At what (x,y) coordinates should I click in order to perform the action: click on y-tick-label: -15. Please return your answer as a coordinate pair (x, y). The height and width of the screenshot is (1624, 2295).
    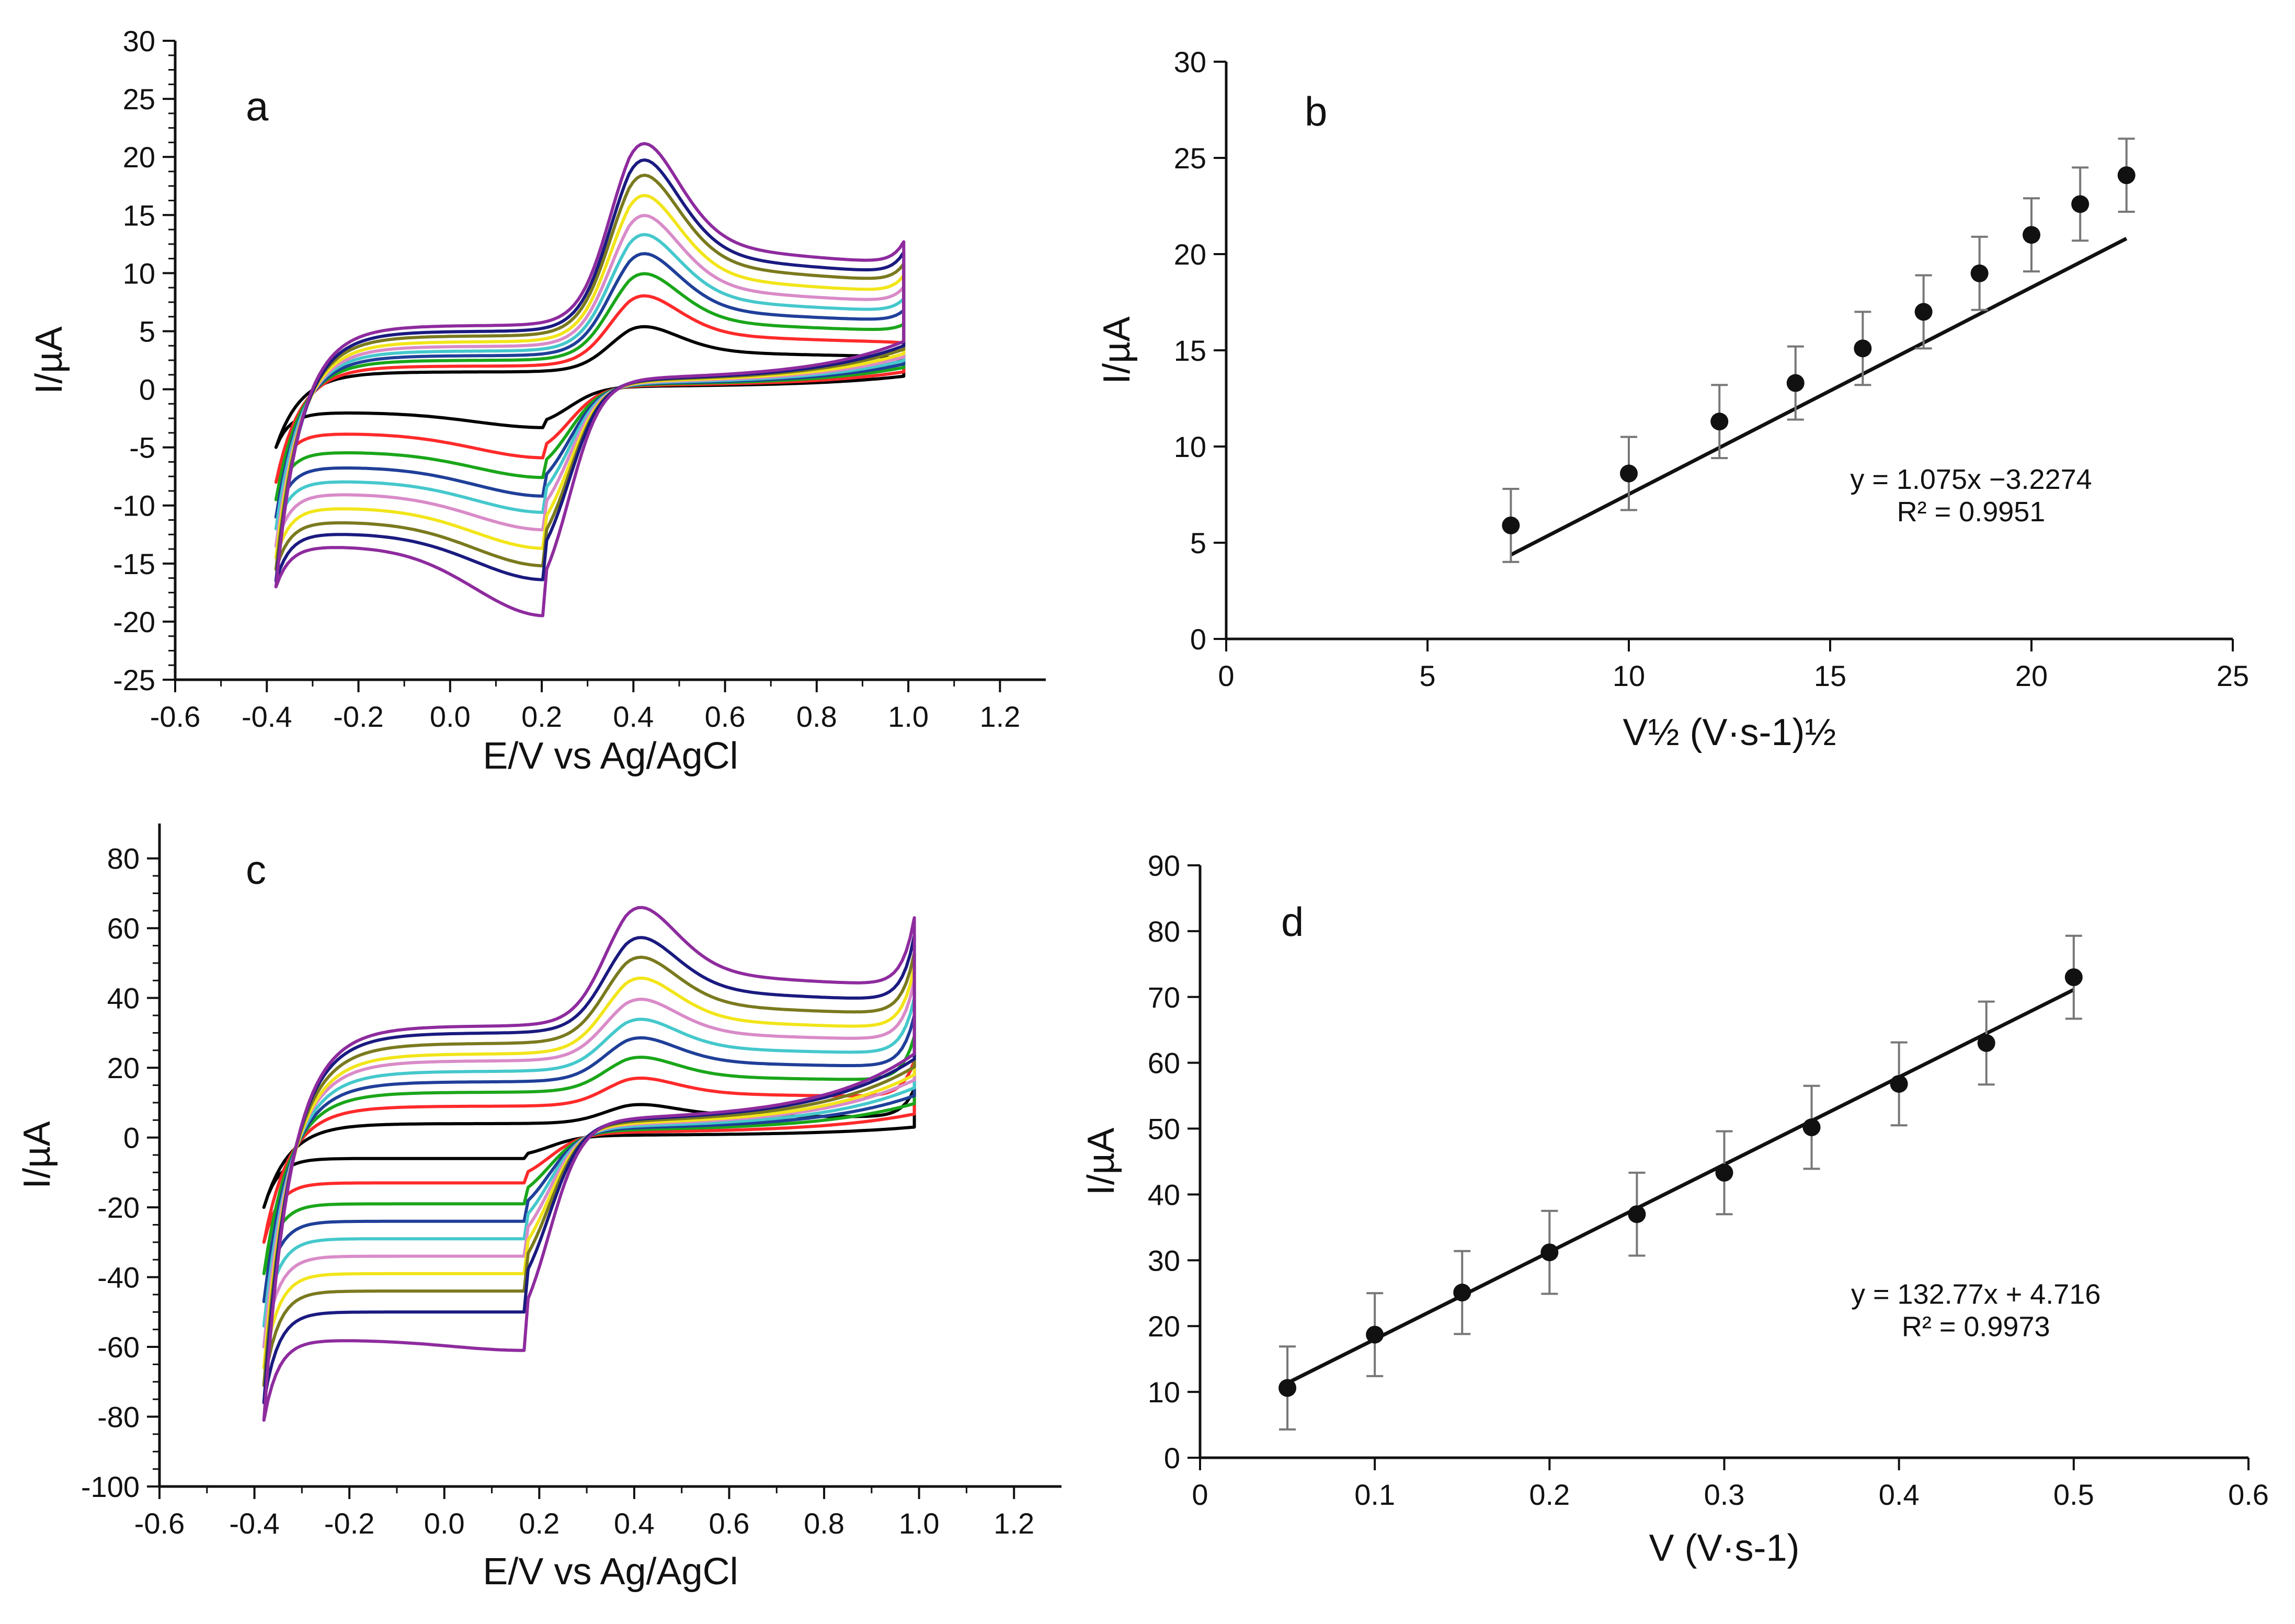
    Looking at the image, I should click on (134, 563).